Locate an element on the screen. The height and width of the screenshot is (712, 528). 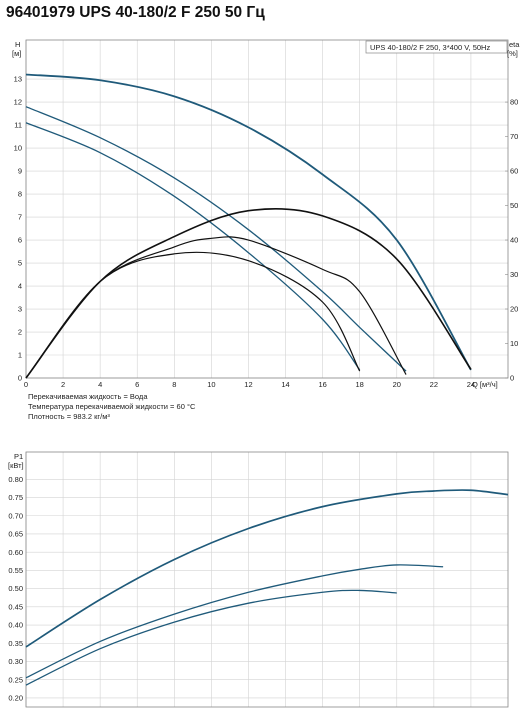
y-axis-label-head-symbol: H is located at coordinates (17, 44).